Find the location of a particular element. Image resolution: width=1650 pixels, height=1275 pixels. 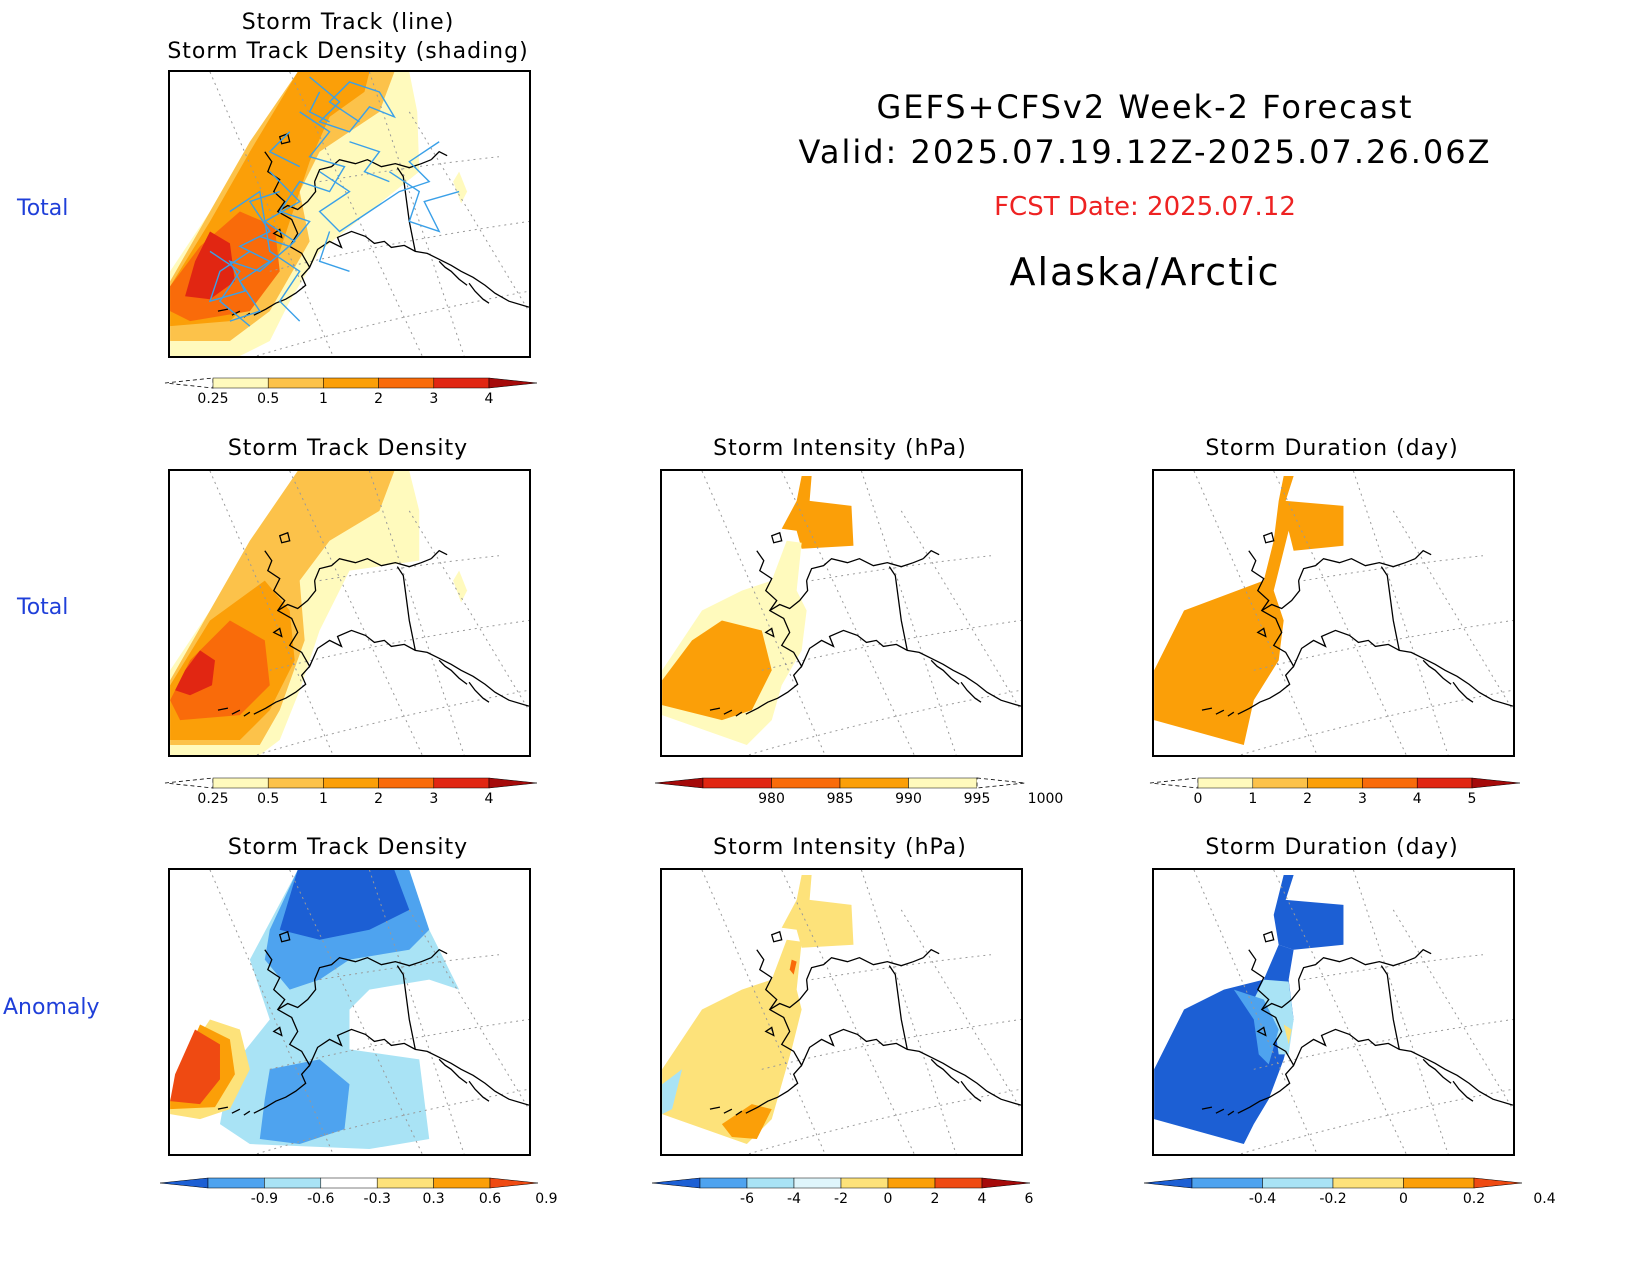

density-total-title: Storm Track Density is located at coordinates (348, 448).